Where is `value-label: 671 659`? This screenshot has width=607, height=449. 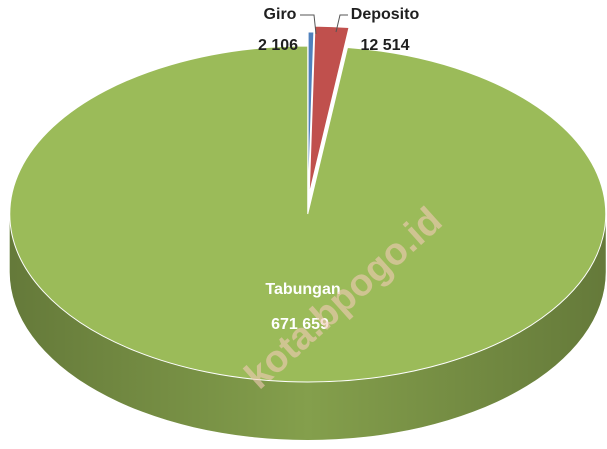
value-label: 671 659 is located at coordinates (300, 324).